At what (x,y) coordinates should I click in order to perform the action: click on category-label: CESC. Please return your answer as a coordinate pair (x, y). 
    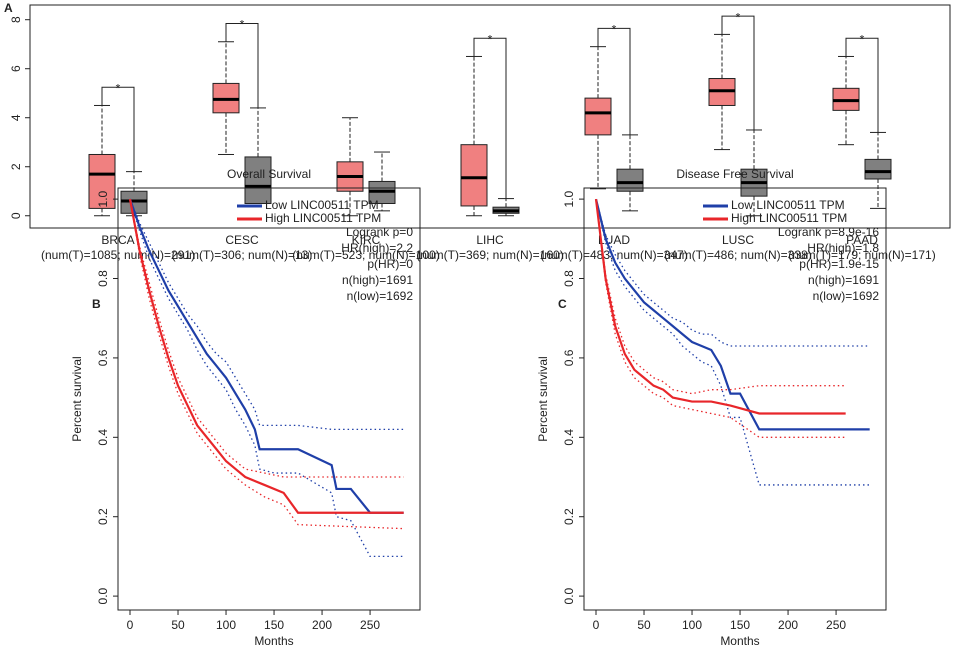
    Looking at the image, I should click on (242, 240).